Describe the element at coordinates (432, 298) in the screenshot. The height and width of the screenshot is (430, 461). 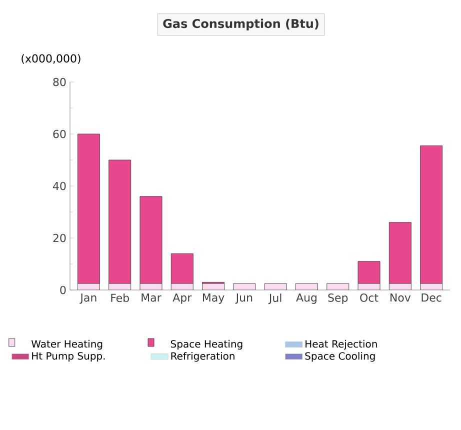
I see `x-tick-label: Dec` at that location.